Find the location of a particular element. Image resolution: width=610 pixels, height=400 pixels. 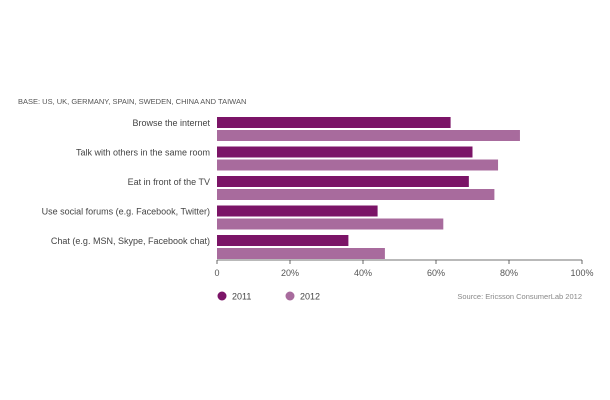

category-label-4: Chat (e.g. MSN, Skype, Facebook chat) is located at coordinates (130, 241).